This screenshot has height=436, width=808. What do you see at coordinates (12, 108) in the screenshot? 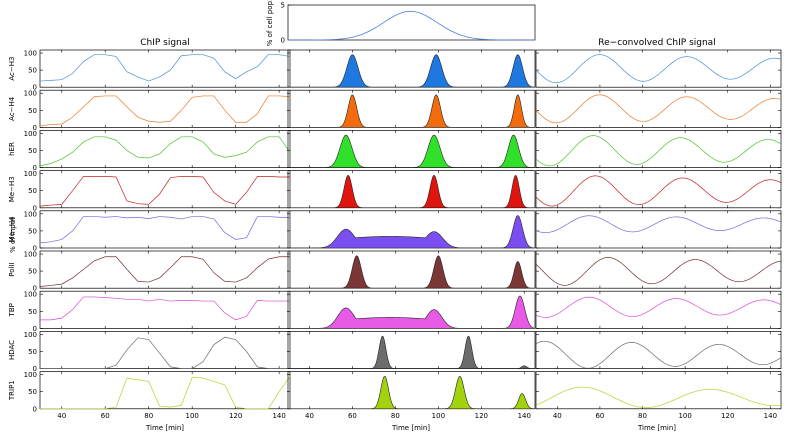
I see `row-label: Ac−H4` at bounding box center [12, 108].